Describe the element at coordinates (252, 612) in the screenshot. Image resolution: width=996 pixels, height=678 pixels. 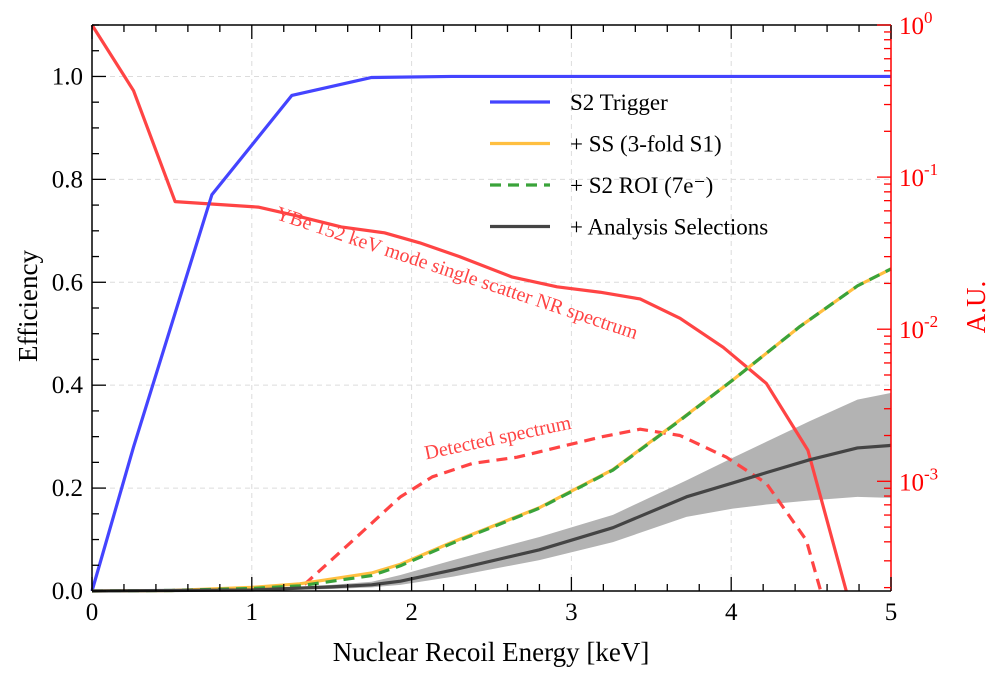
I see `x-tick-label: 1` at that location.